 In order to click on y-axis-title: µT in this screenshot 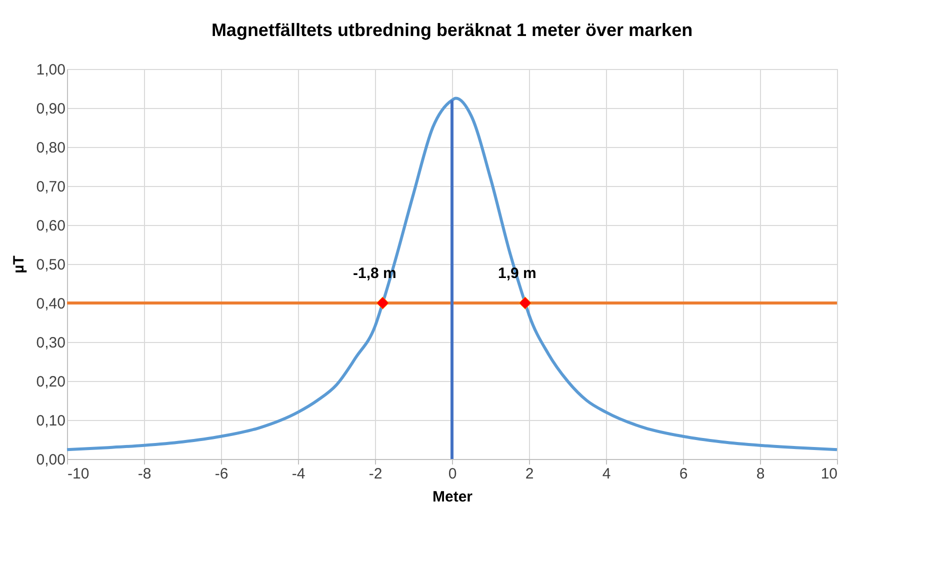, I will do `click(19, 265)`.